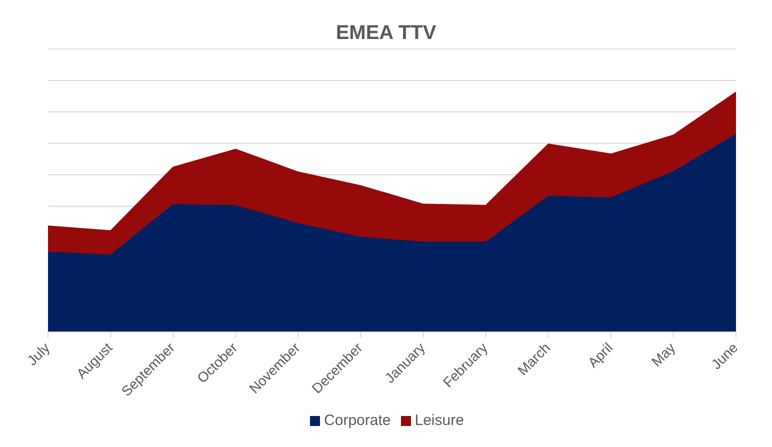  I want to click on x-tick-label: July, so click(38, 353).